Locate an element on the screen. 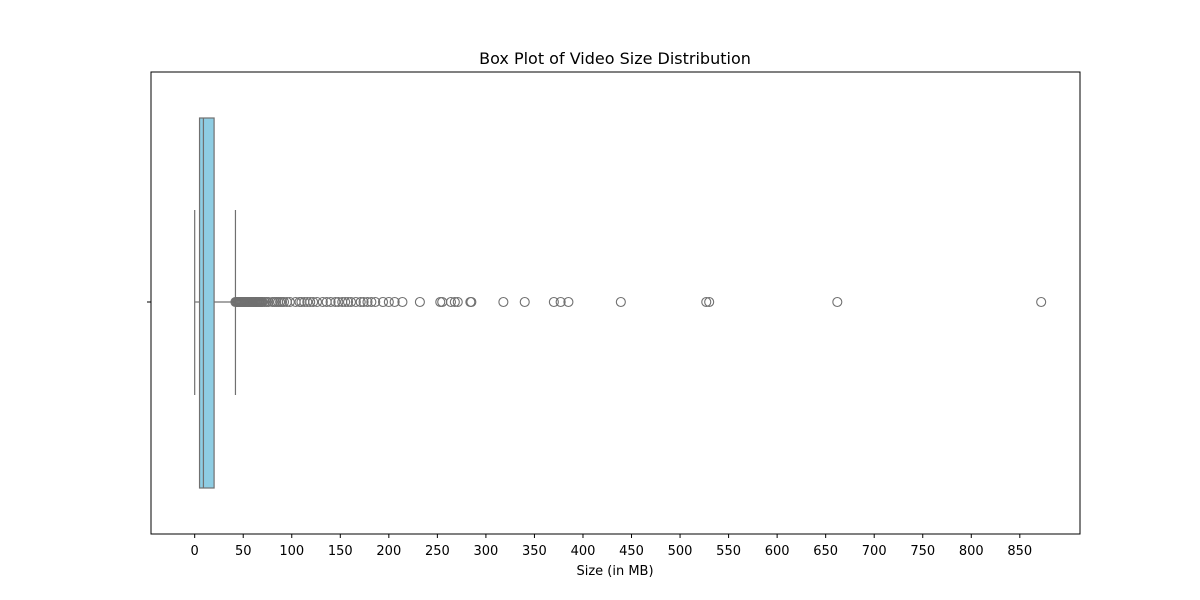 The image size is (1200, 600). boxplot-group is located at coordinates (215, 303).